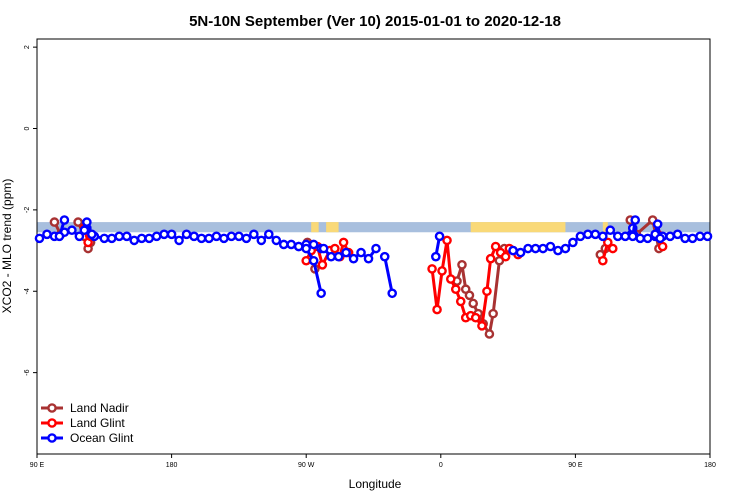  I want to click on y-tick-label-0: 2, so click(27, 47).